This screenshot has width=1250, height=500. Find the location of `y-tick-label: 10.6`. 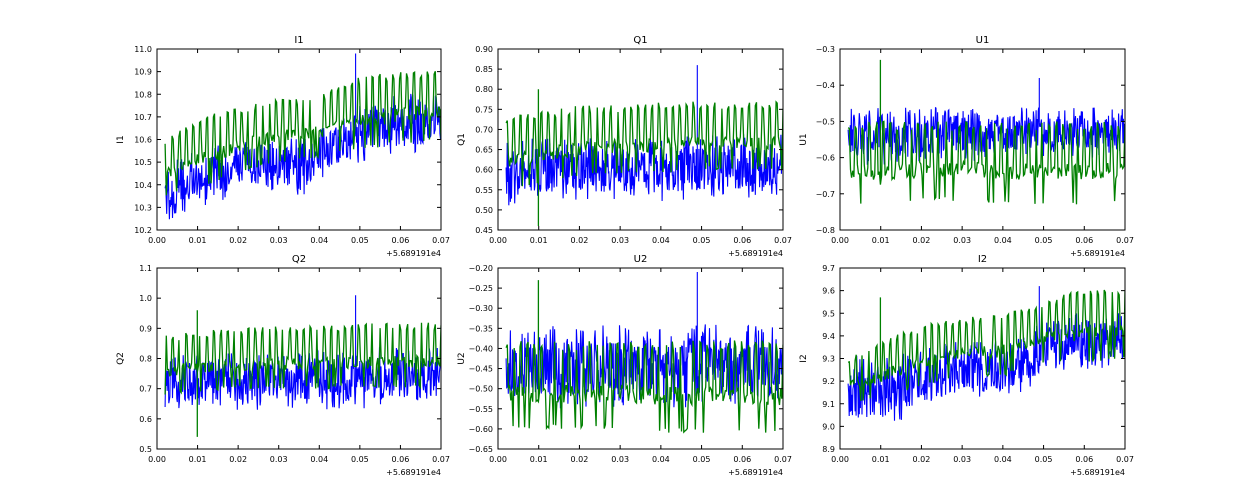

y-tick-label: 10.6 is located at coordinates (143, 140).